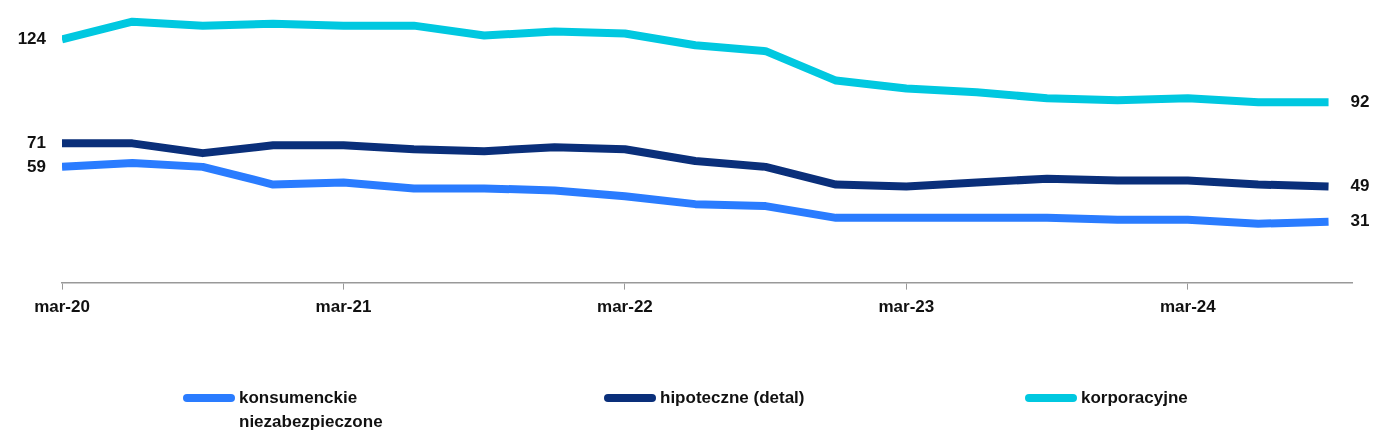 The height and width of the screenshot is (434, 1390). I want to click on data-label: 49, so click(1360, 186).